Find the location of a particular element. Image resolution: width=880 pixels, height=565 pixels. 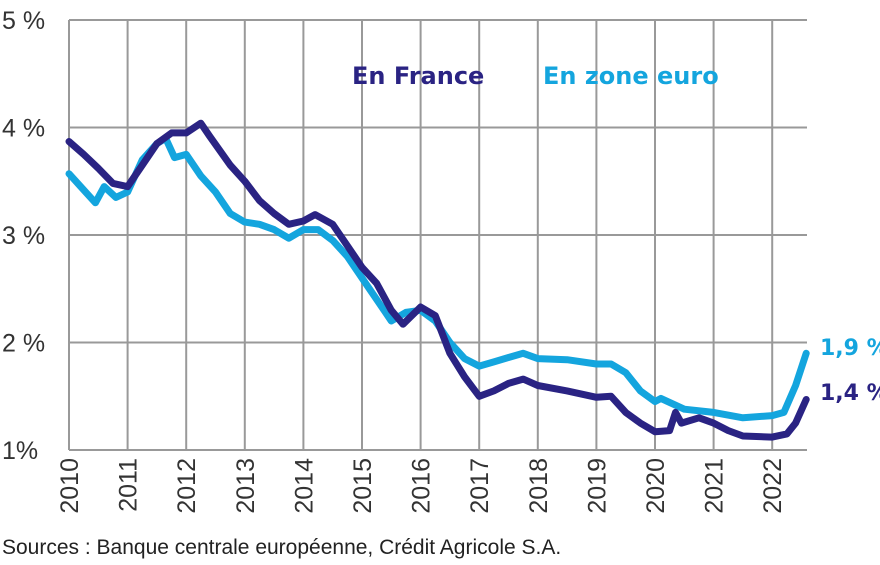

x-tick-label: 2011 is located at coordinates (129, 485).